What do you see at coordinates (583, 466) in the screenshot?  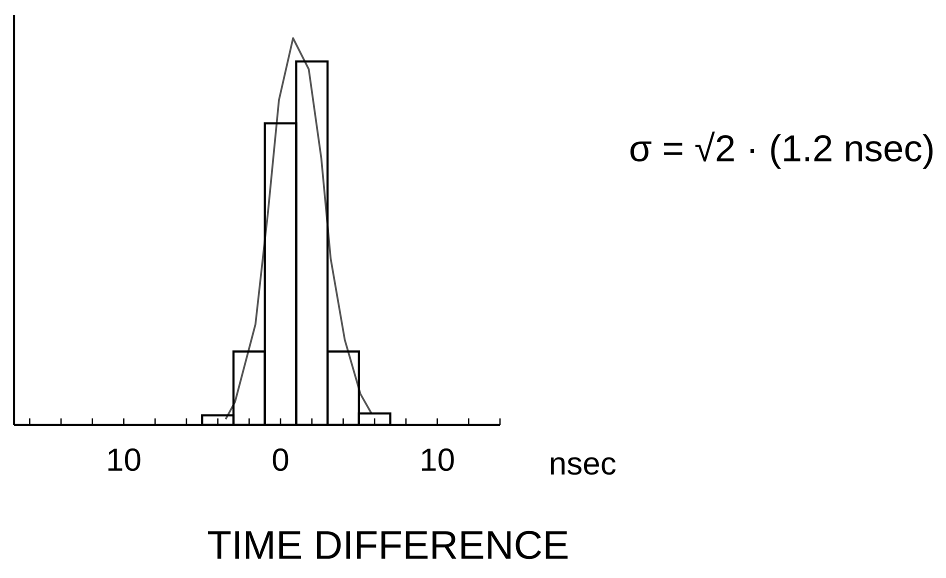 I see `text: nsec` at bounding box center [583, 466].